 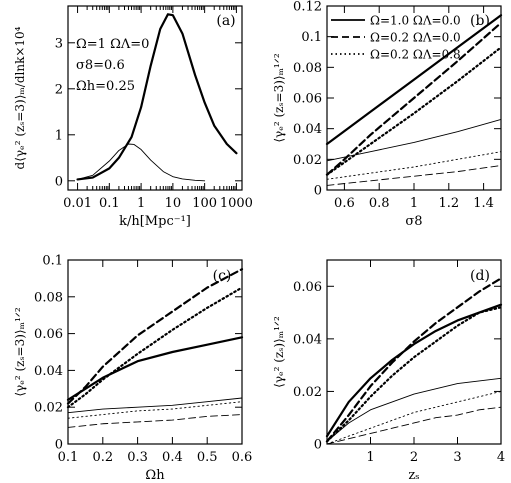 What do you see at coordinates (379, 203) in the screenshot?
I see `x-tick-label: 0.8` at bounding box center [379, 203].